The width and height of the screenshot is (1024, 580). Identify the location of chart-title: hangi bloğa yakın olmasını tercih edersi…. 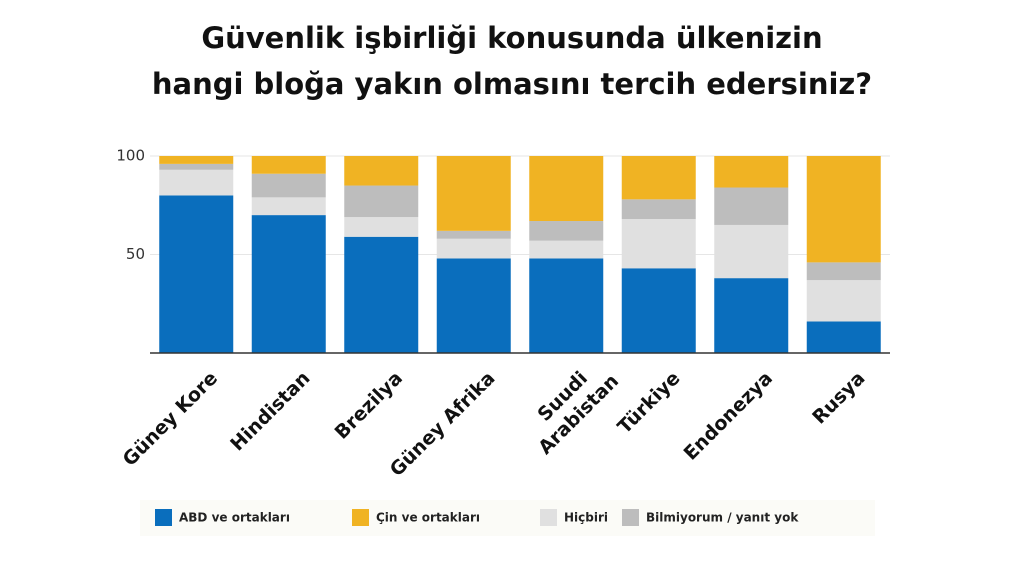
(512, 84).